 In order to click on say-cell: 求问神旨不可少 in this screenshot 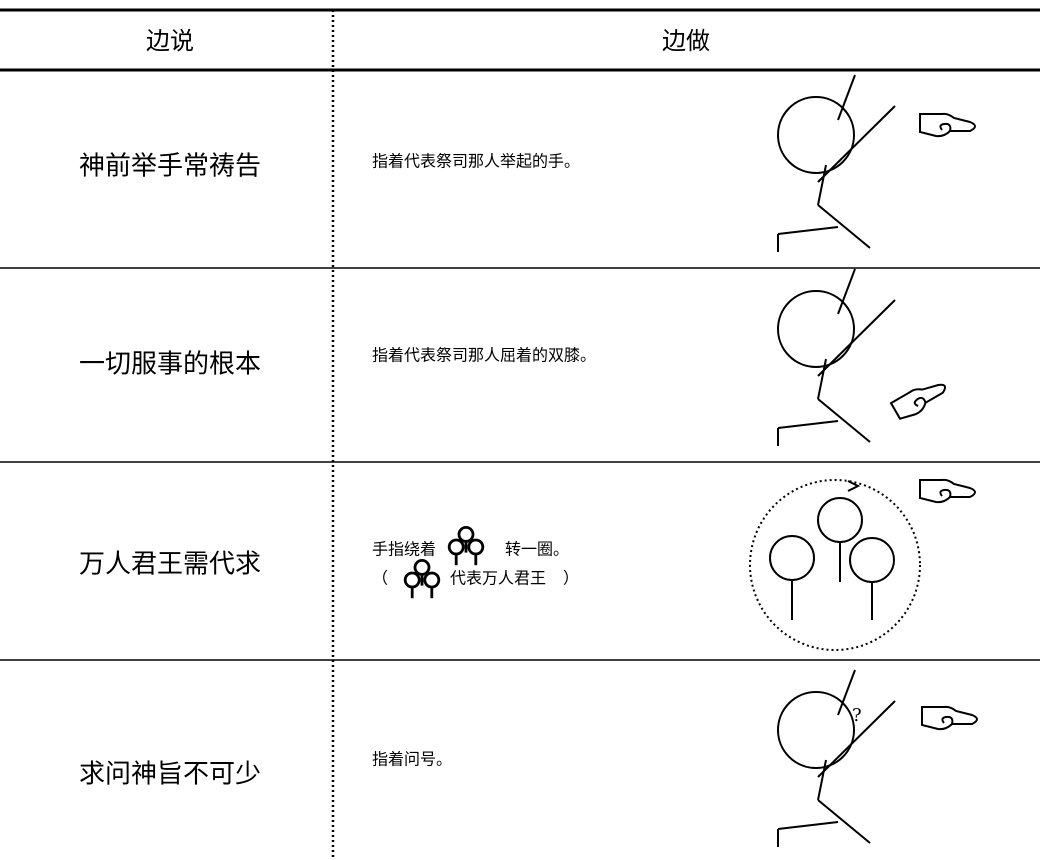, I will do `click(170, 775)`.